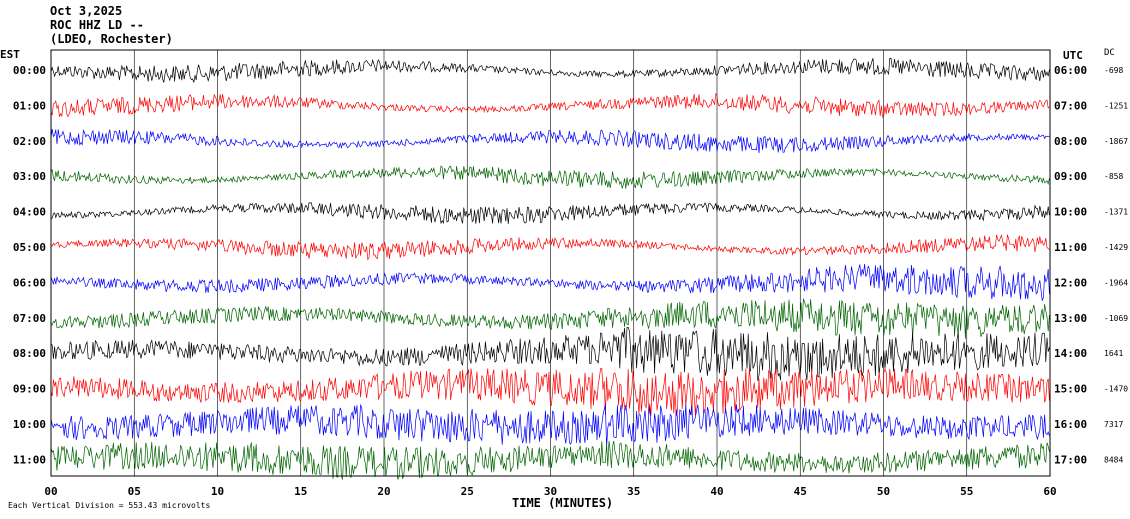  Describe the element at coordinates (29, 176) in the screenshot. I see `est-tick-label: 03:00` at that location.